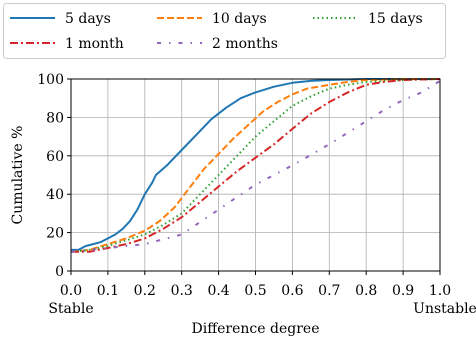  I want to click on x-tick-label: 0.7, so click(329, 291).